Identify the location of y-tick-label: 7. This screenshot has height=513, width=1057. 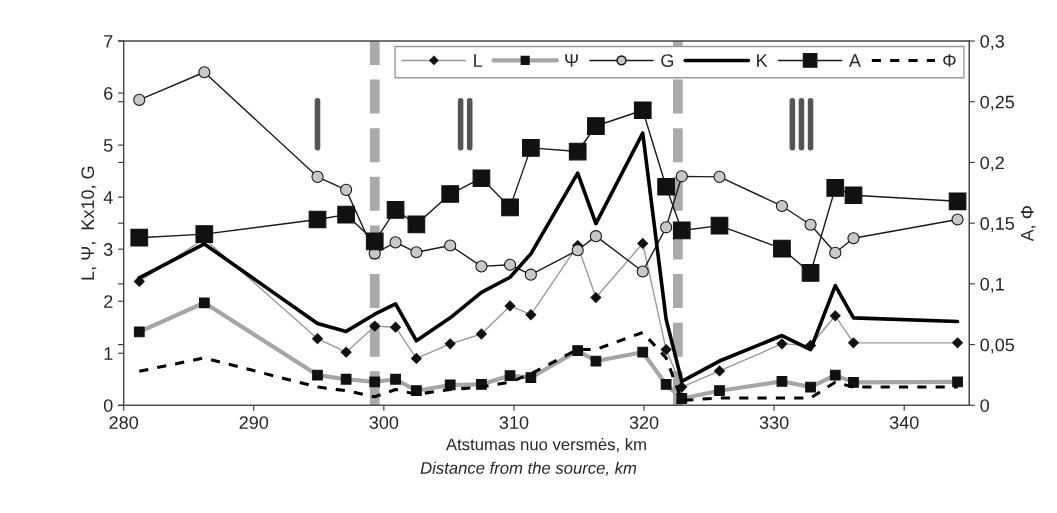
(108, 41).